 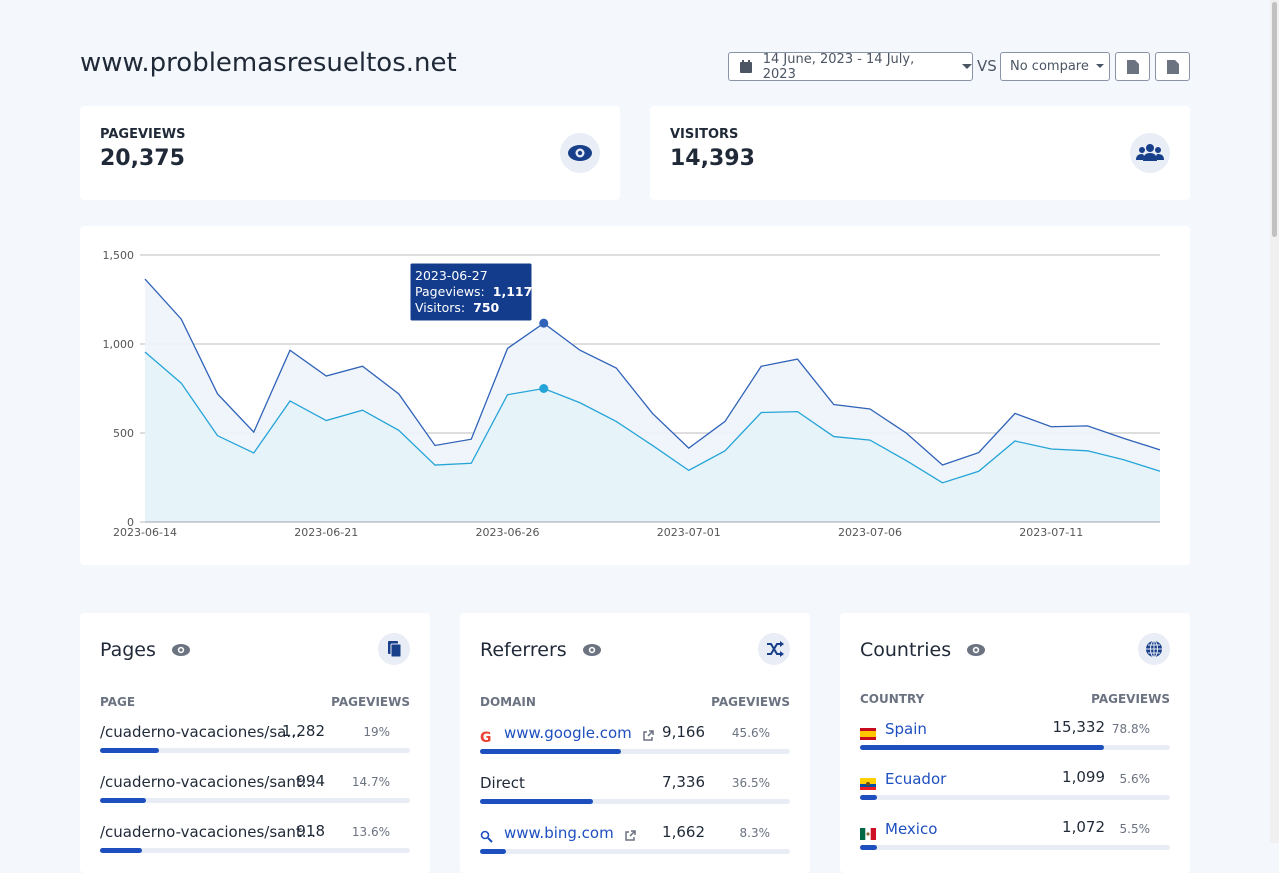 I want to click on series-line, so click(x=652, y=417).